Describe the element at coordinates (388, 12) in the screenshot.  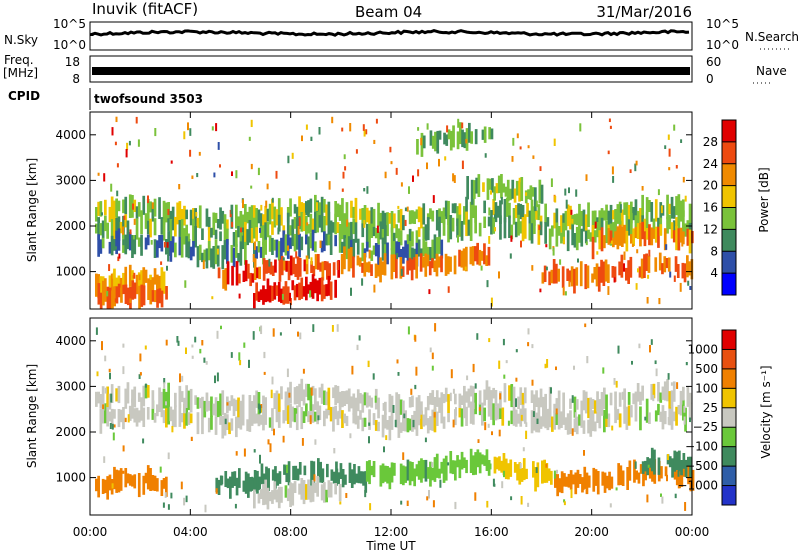
I see `beam-title: Beam 04` at that location.